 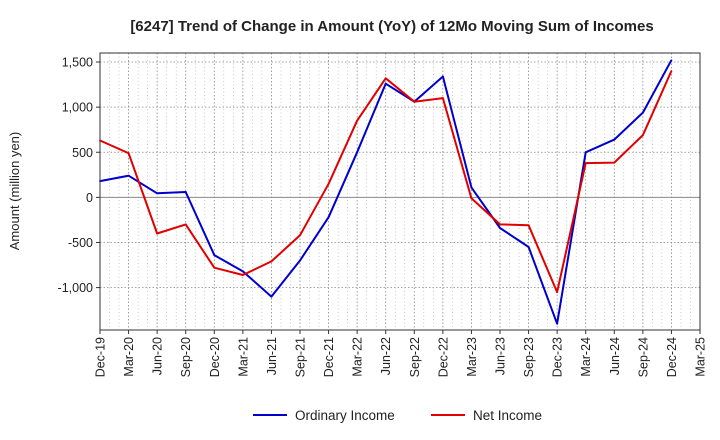 I want to click on x-tick-label: Mar-20, so click(x=129, y=357).